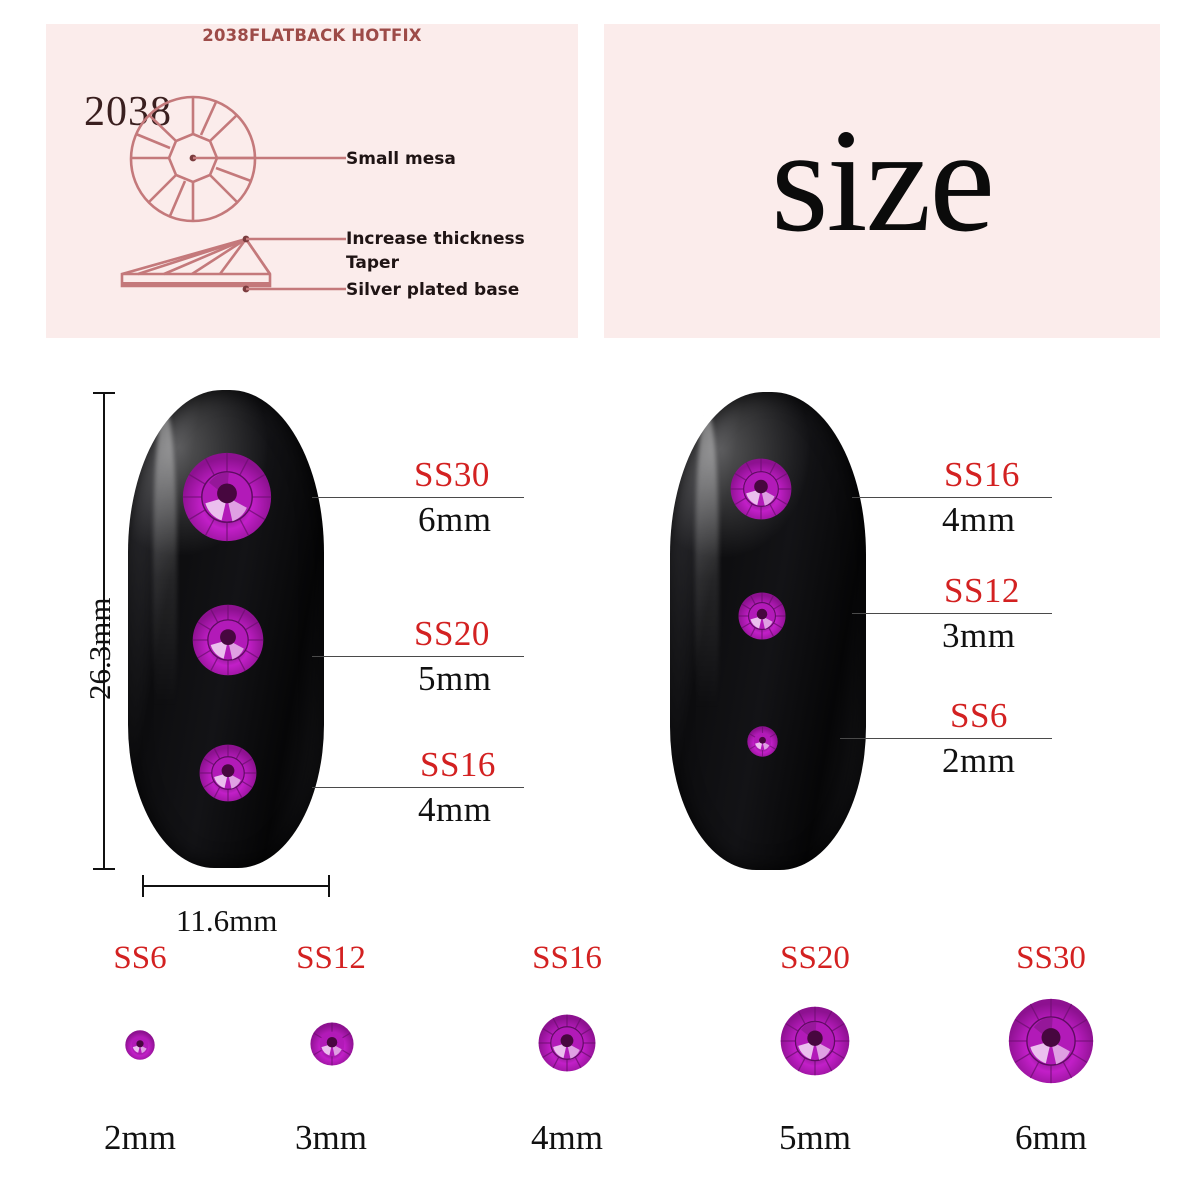 The height and width of the screenshot is (1188, 1188). What do you see at coordinates (104, 631) in the screenshot?
I see `height-dimension-line` at bounding box center [104, 631].